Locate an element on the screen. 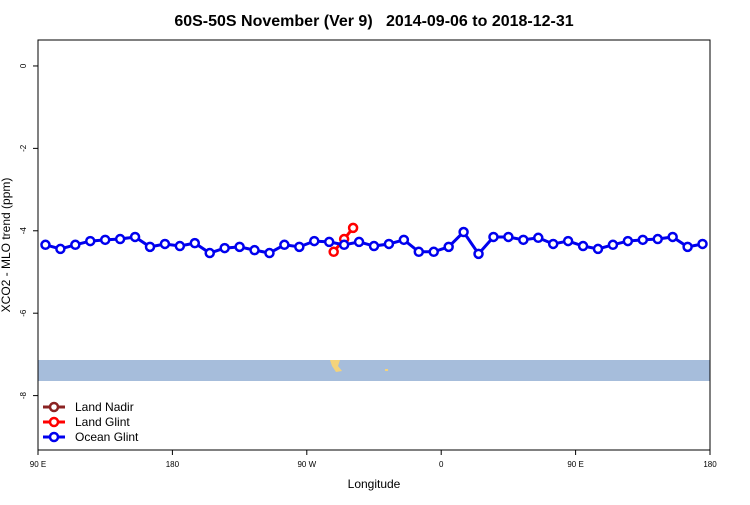 The height and width of the screenshot is (505, 750). y-axis-label: XCO2 - MLO trend (ppm) is located at coordinates (6, 245).